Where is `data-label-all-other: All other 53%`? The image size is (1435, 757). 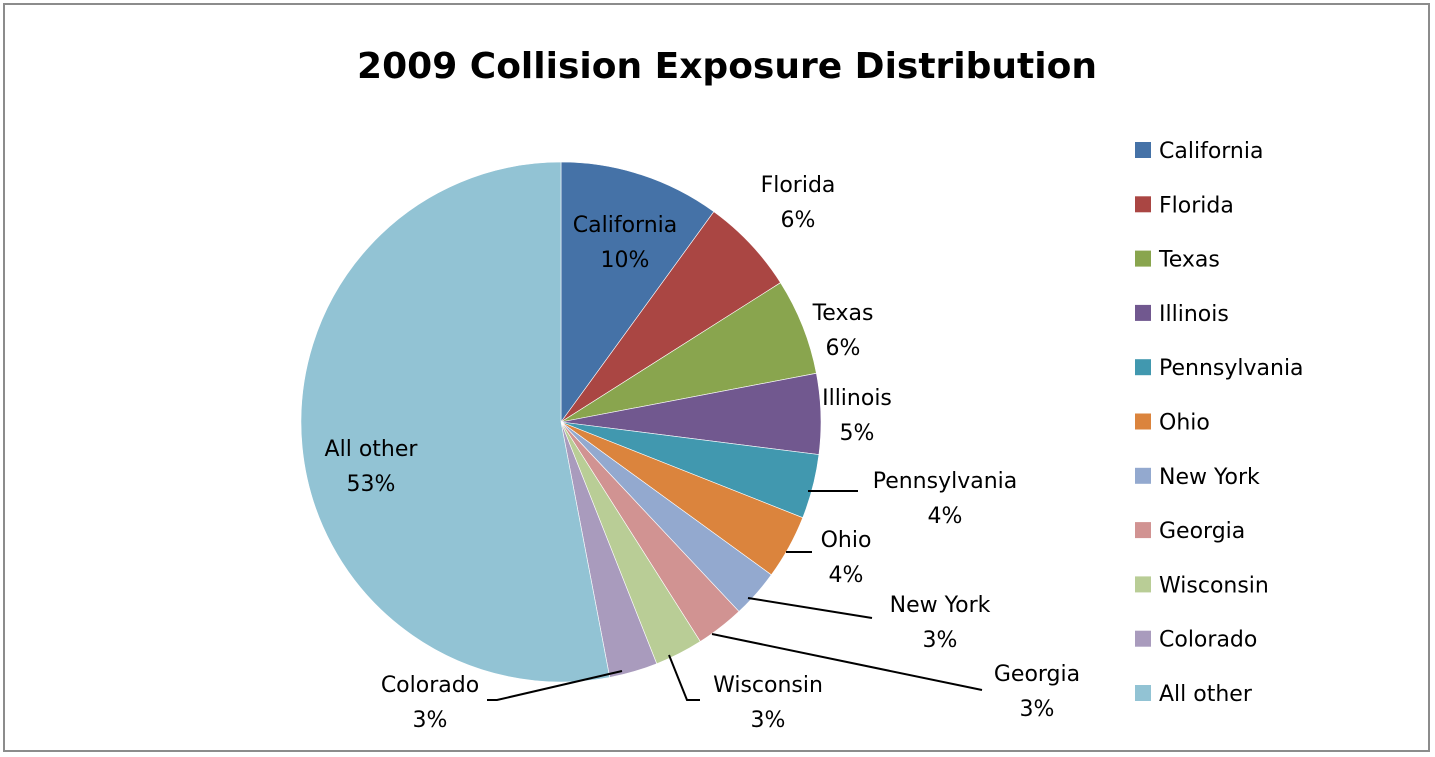
data-label-all-other: All other 53% is located at coordinates (372, 467).